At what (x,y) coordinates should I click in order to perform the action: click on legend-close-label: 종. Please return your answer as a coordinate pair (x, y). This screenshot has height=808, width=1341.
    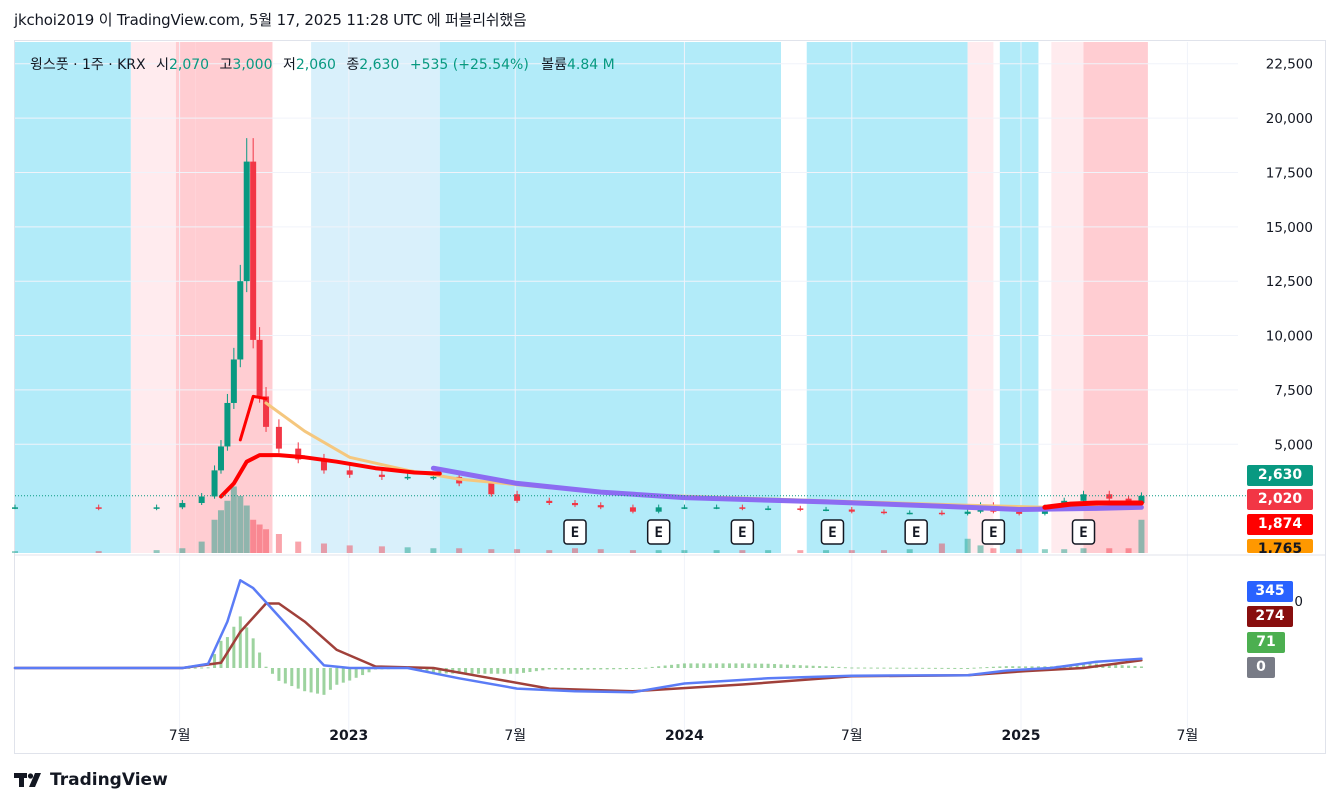
    Looking at the image, I should click on (353, 65).